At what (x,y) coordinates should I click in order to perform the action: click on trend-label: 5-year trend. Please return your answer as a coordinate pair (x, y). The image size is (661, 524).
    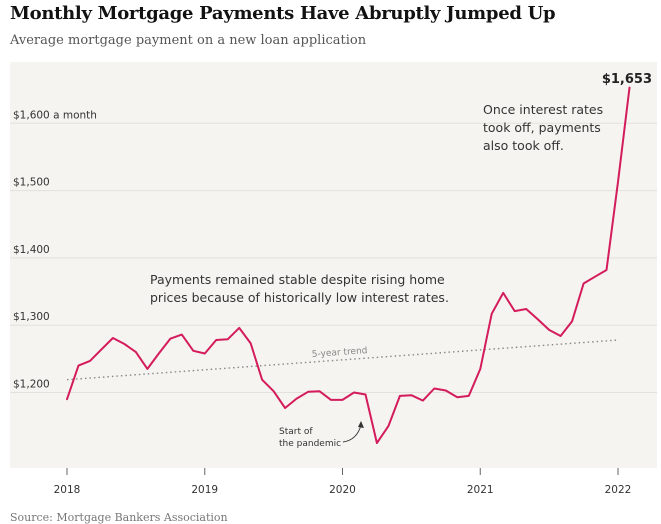
    Looking at the image, I should click on (339, 353).